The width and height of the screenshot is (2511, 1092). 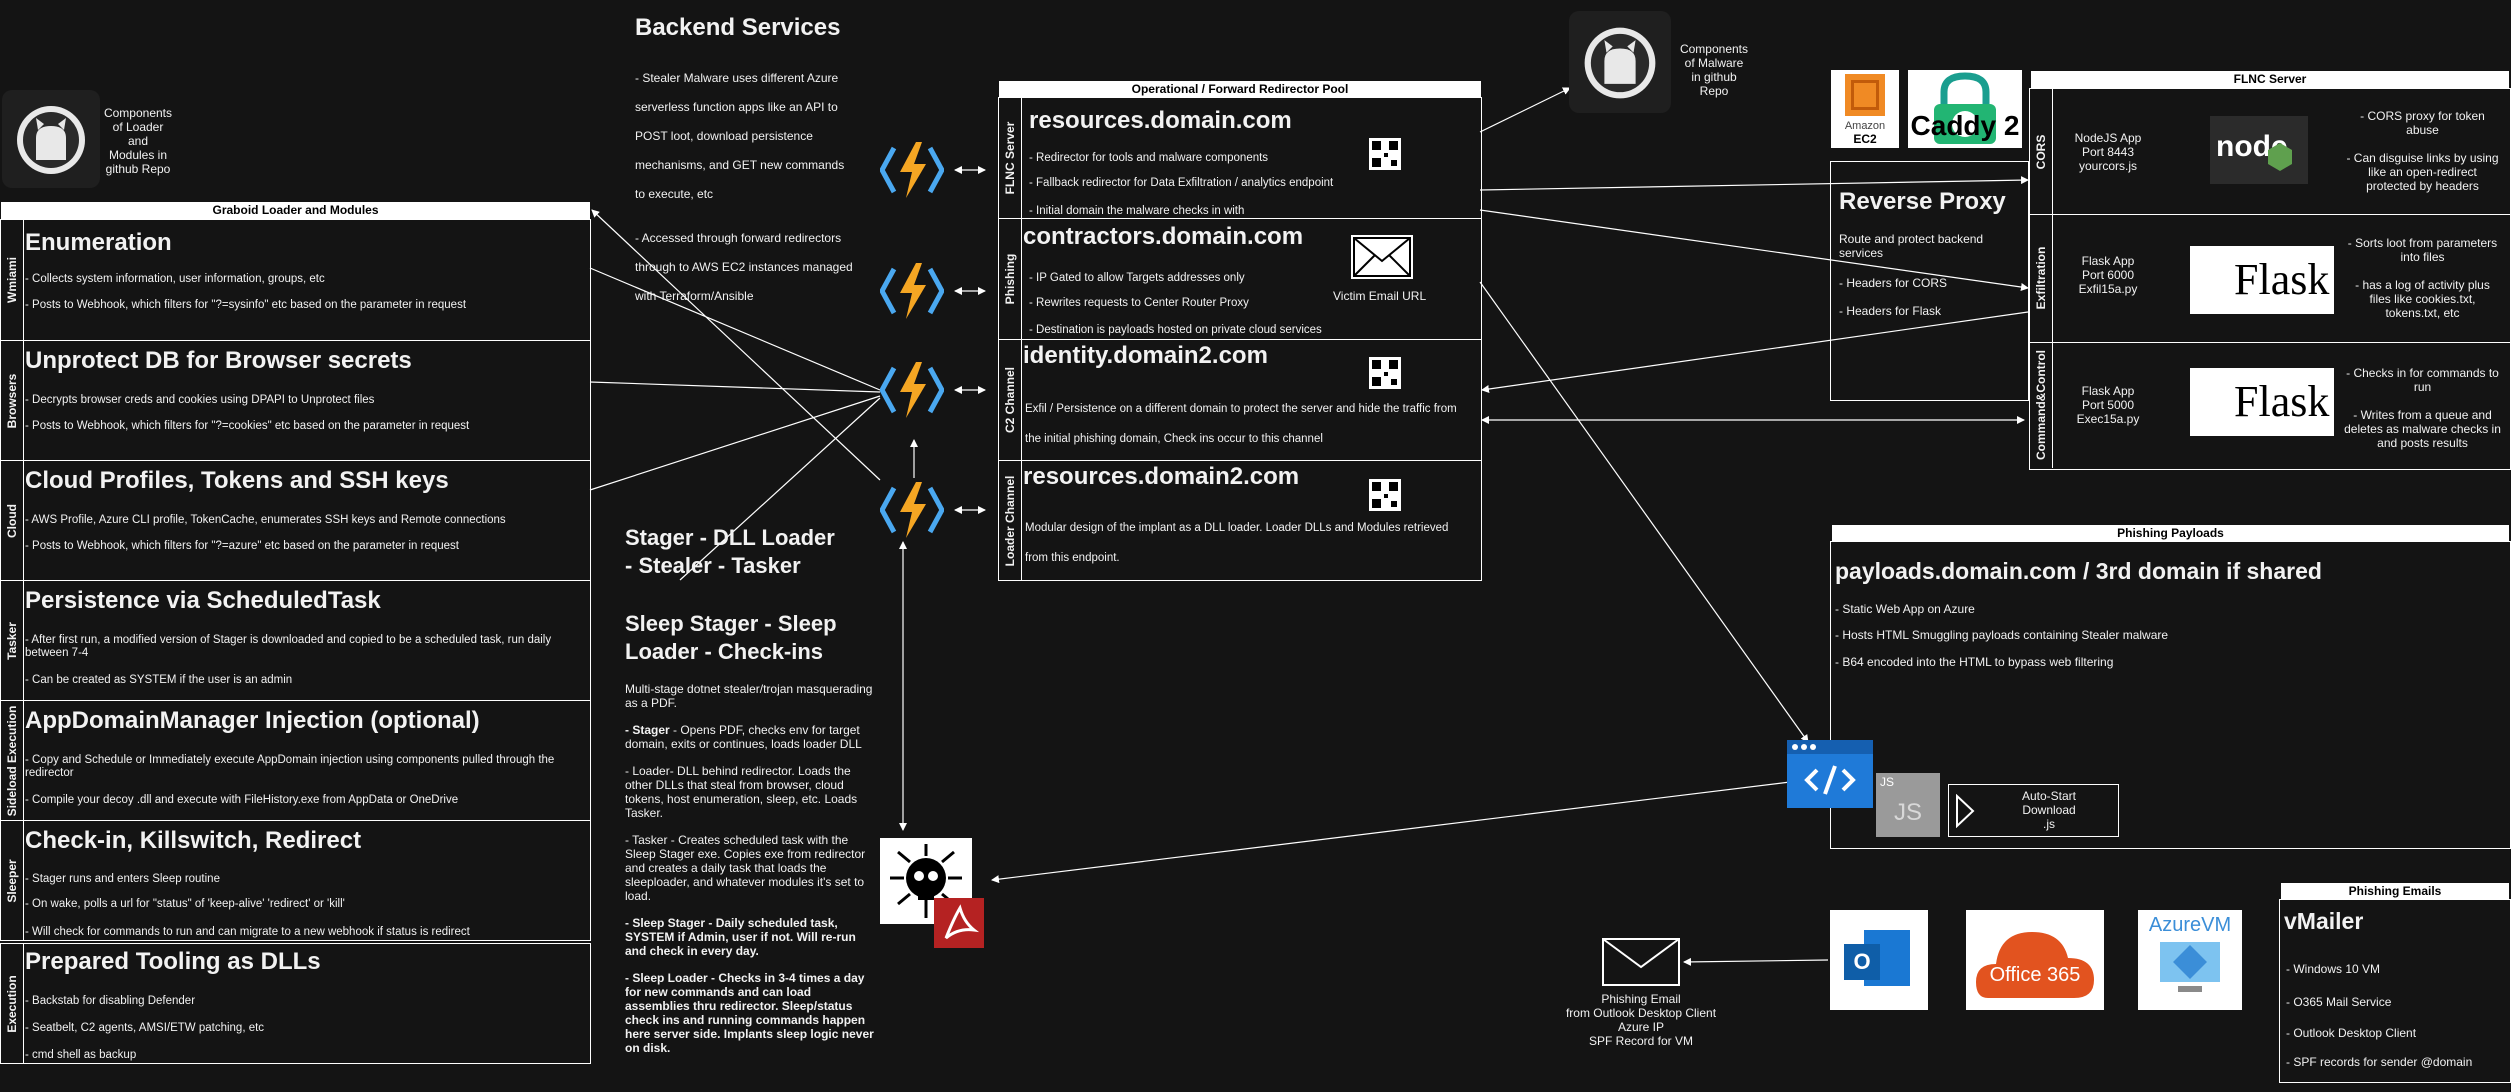 What do you see at coordinates (2270, 79) in the screenshot?
I see `flnc-header: FLNC Server` at bounding box center [2270, 79].